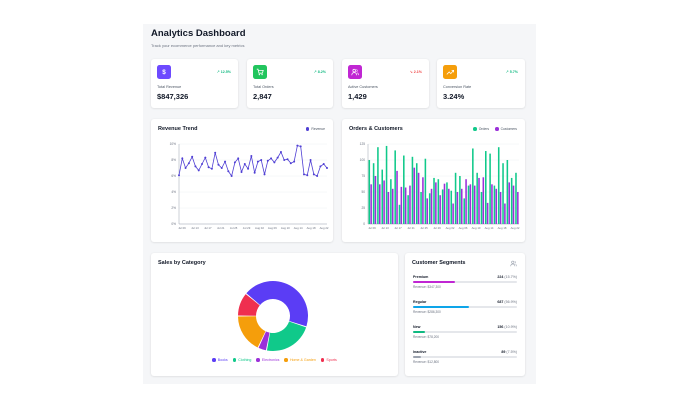 This screenshot has width=680, height=409. What do you see at coordinates (298, 228) in the screenshot?
I see `x-tick-label: Aug 14` at bounding box center [298, 228].